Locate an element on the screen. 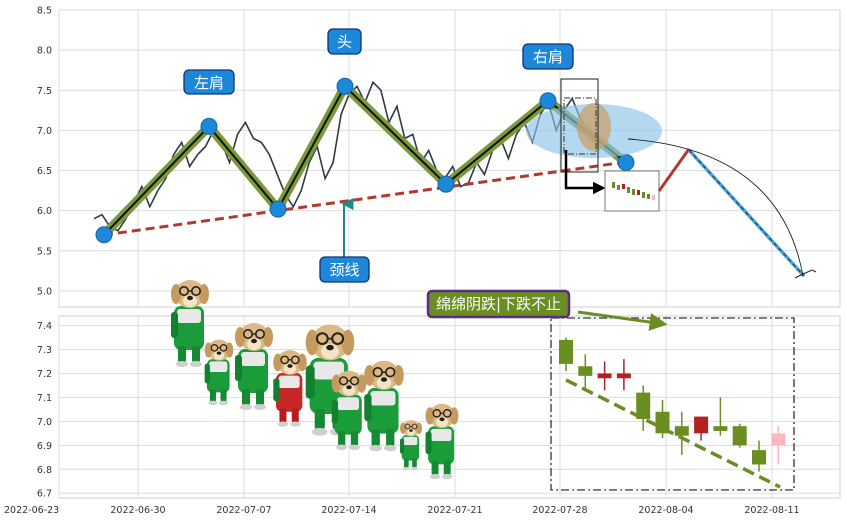 The width and height of the screenshot is (847, 523). x-tick: 2022-08-11 is located at coordinates (771, 510).